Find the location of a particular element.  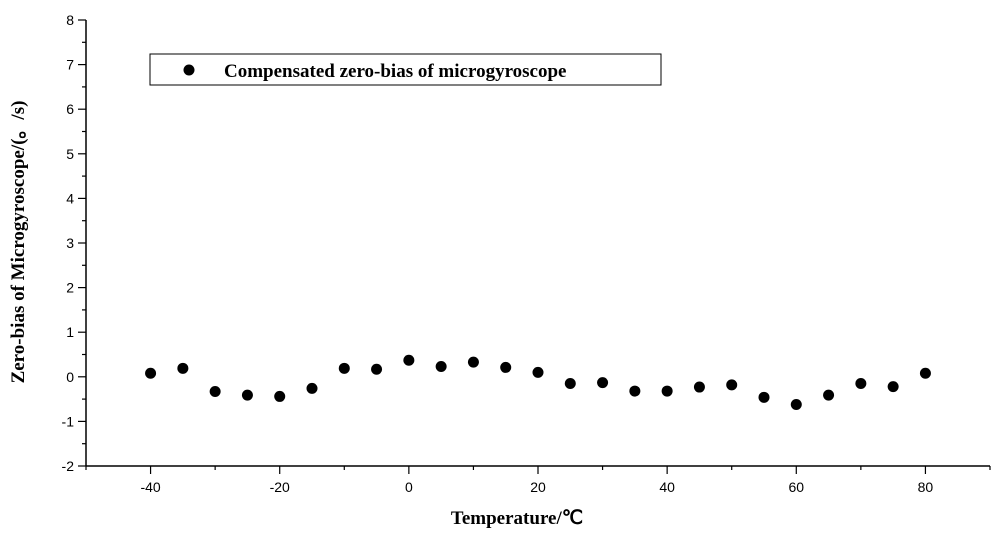

x-tick-label: 80 is located at coordinates (926, 487).